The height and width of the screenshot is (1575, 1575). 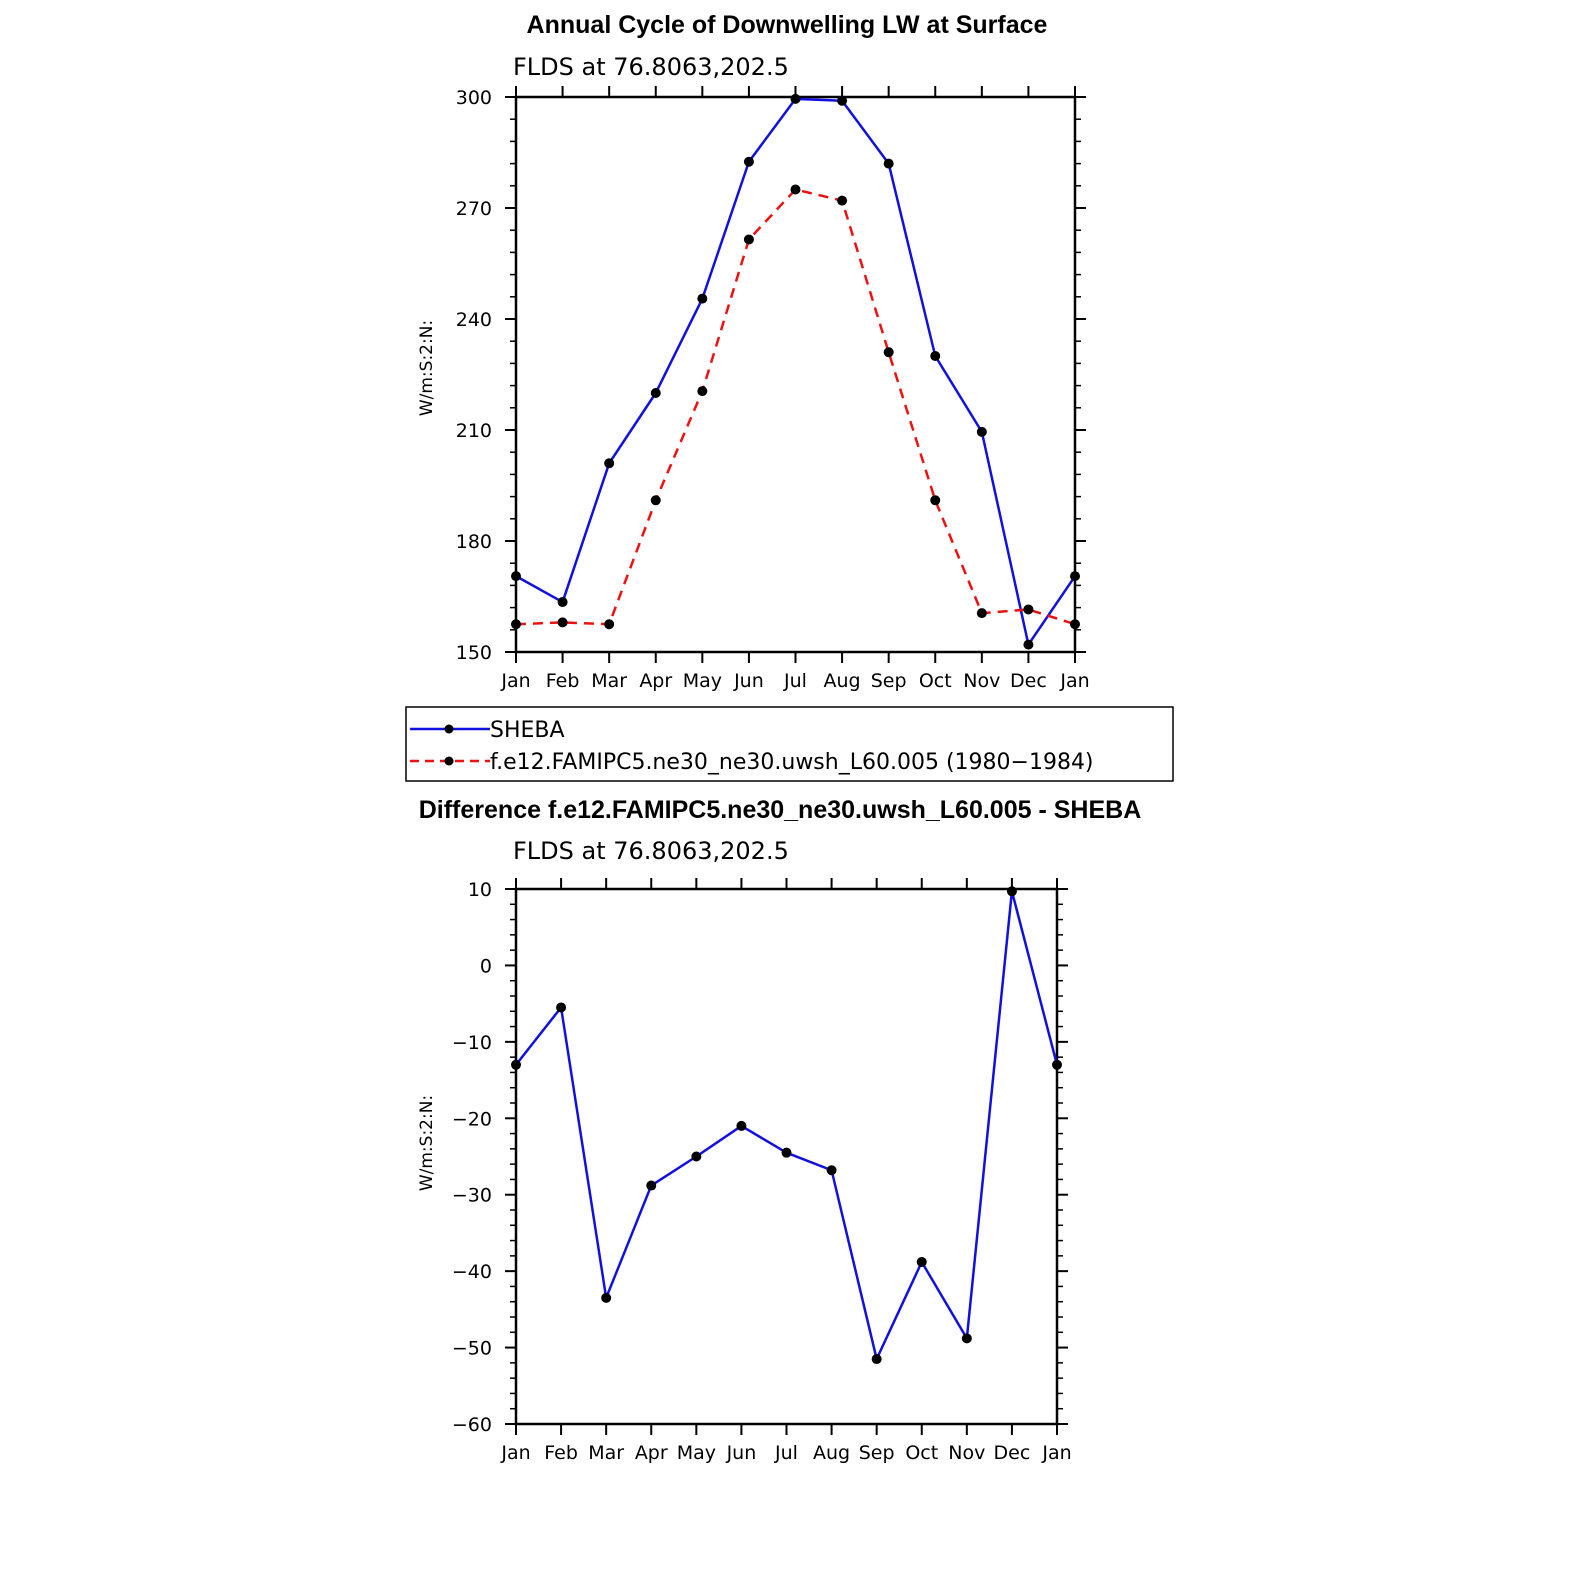 What do you see at coordinates (651, 67) in the screenshot?
I see `top-chart-subtitle: FLDS at 76.8063,202.5` at bounding box center [651, 67].